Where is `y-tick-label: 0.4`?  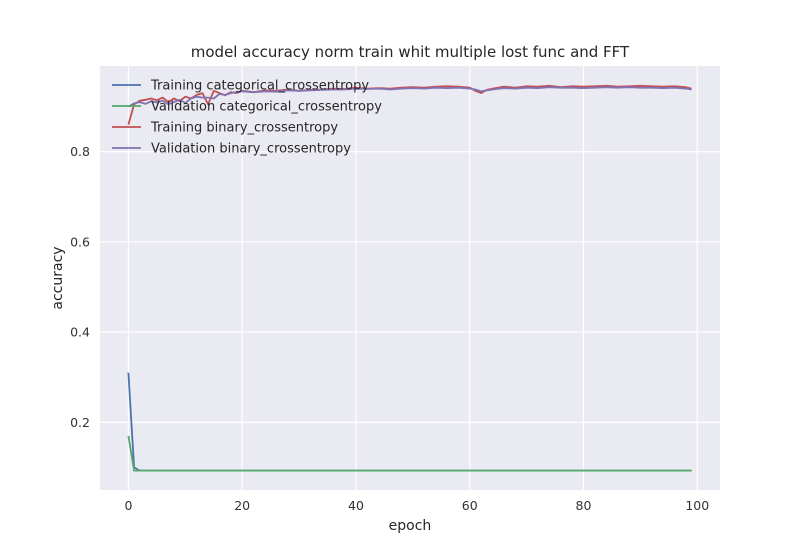 y-tick-label: 0.4 is located at coordinates (80, 332).